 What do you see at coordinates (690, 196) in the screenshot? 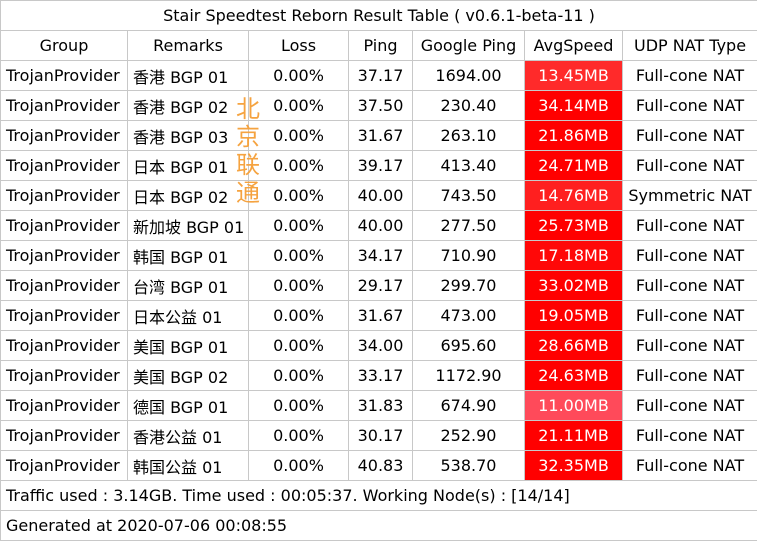
I see `cell-udp-nat-type: Symmetric NAT` at bounding box center [690, 196].